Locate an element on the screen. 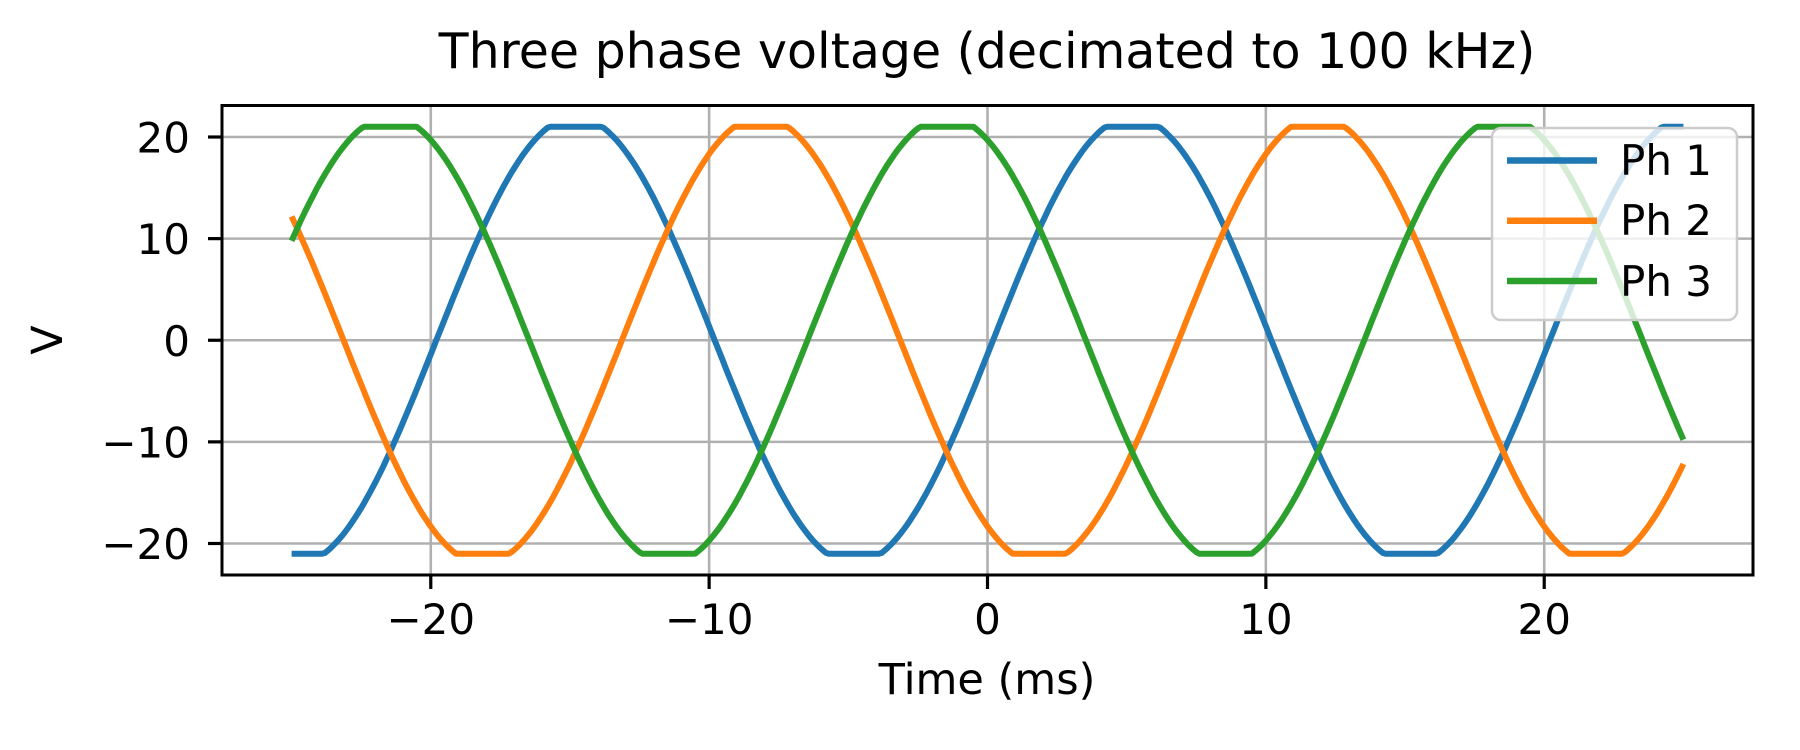  x-tick-label-3: 10 is located at coordinates (1265, 619).